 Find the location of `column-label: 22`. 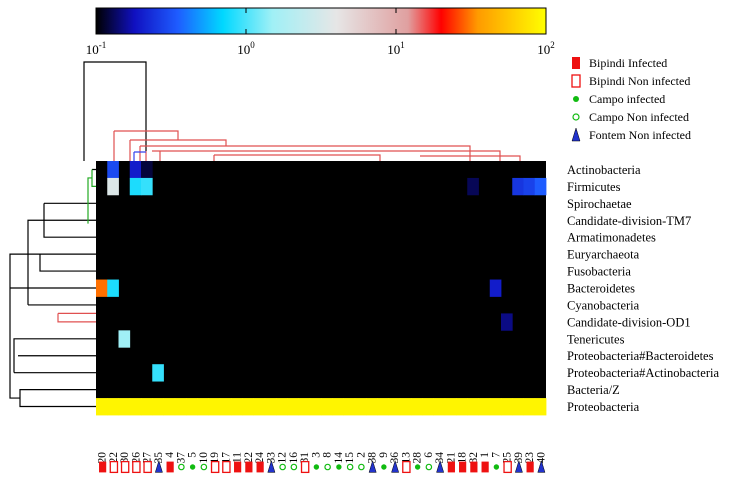

column-label: 22 is located at coordinates (249, 458).